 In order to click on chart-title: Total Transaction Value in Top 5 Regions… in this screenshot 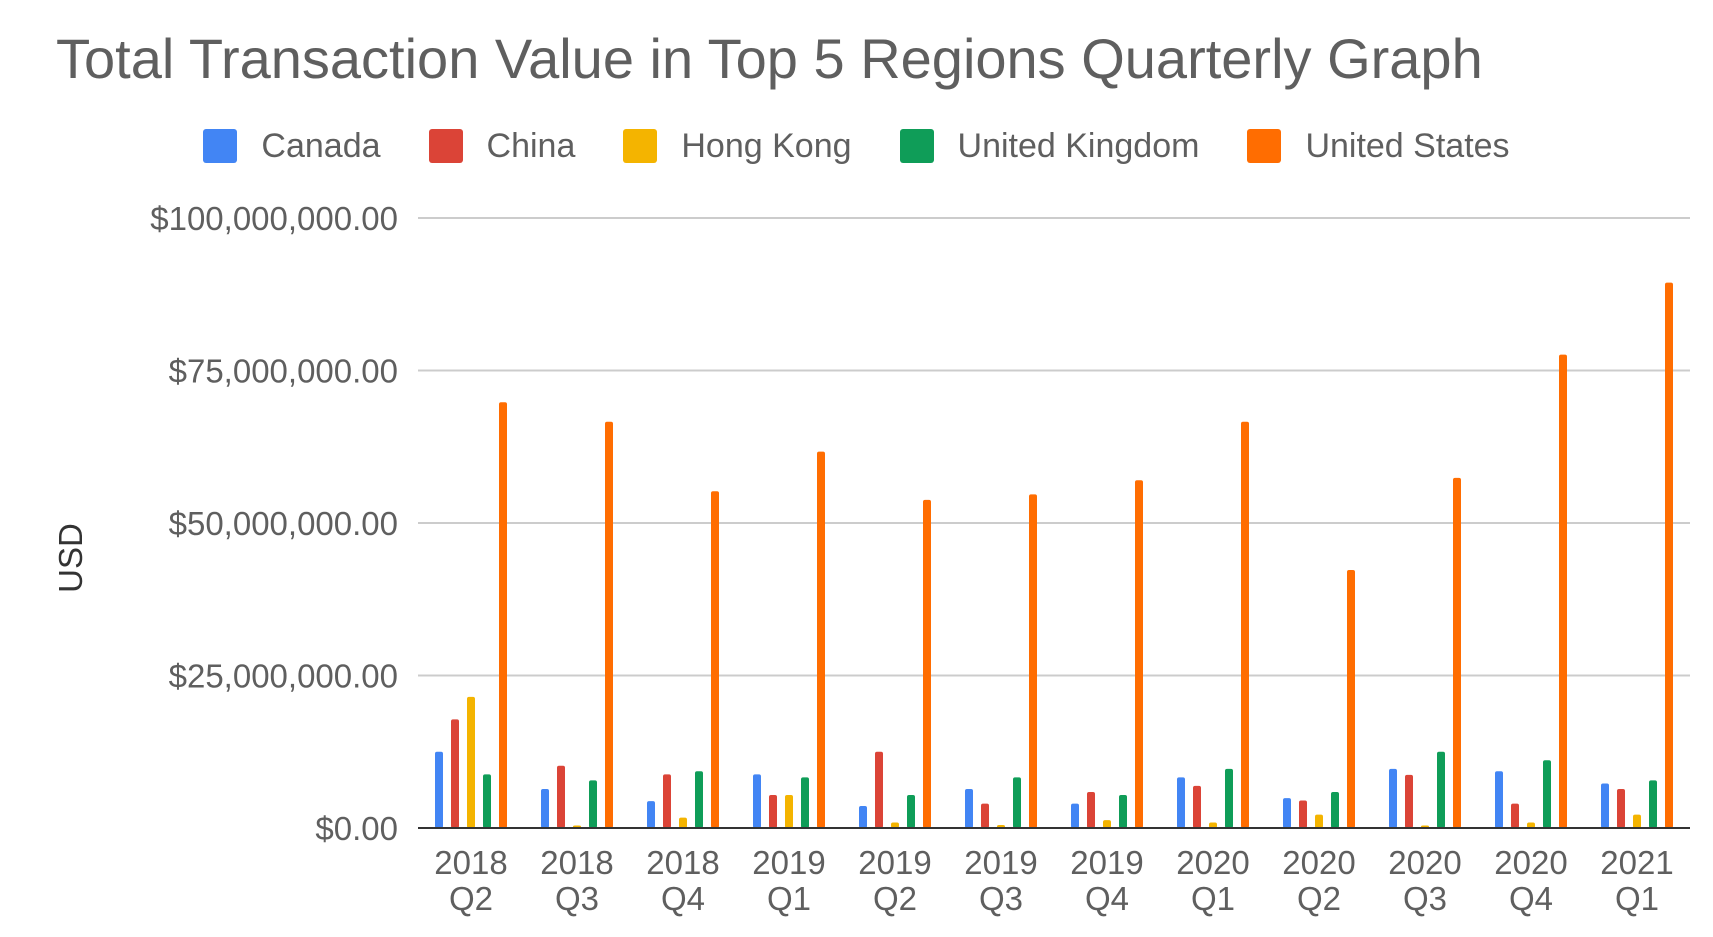, I will do `click(769, 58)`.